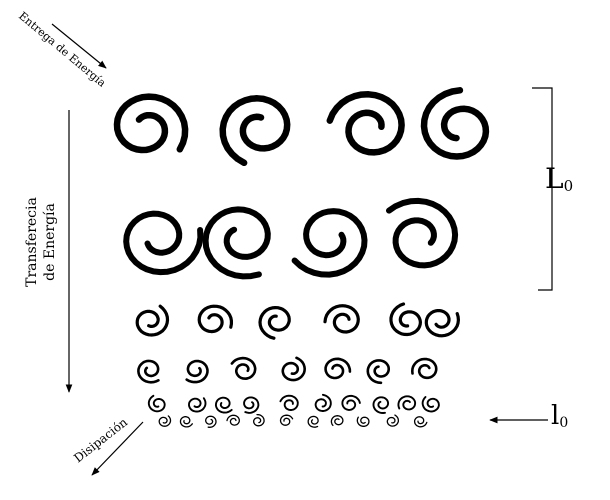 This screenshot has height=500, width=610. What do you see at coordinates (559, 178) in the screenshot?
I see `large-scale-label: L0` at bounding box center [559, 178].